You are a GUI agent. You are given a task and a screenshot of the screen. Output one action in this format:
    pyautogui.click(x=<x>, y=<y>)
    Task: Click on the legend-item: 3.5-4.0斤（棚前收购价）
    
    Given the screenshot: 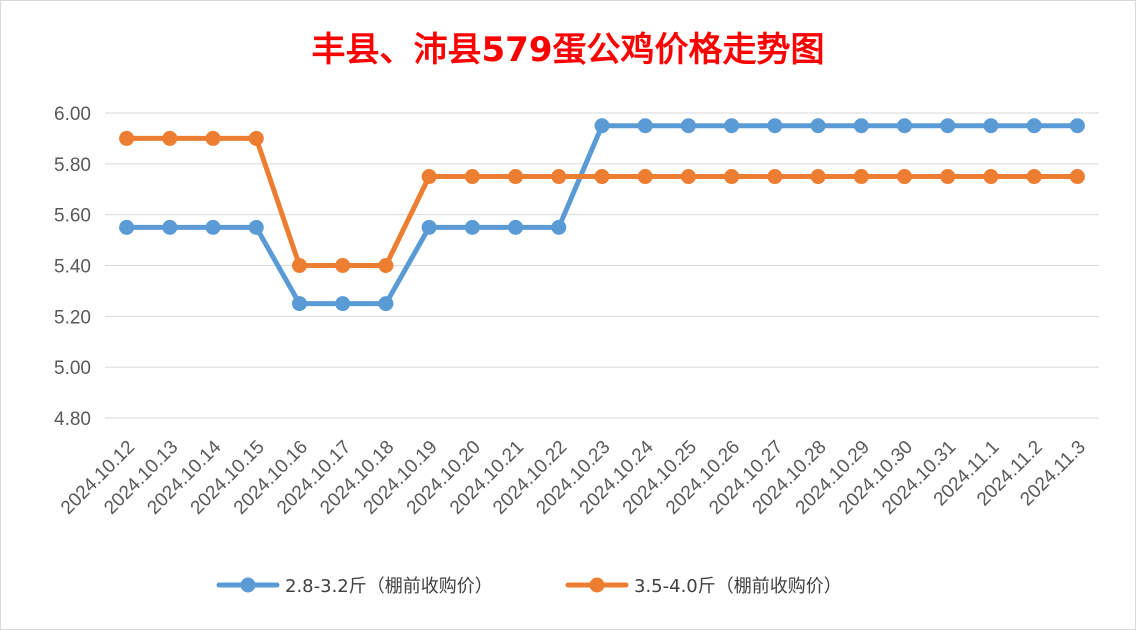 What is the action you would take?
    pyautogui.click(x=703, y=586)
    